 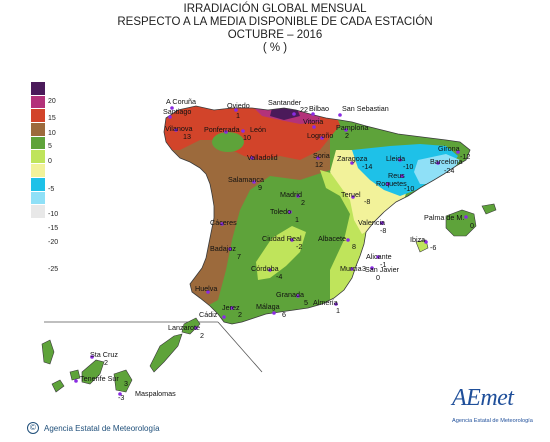 What do you see at coordinates (461, 223) in the screenshot?
I see `mallorca-island` at bounding box center [461, 223].